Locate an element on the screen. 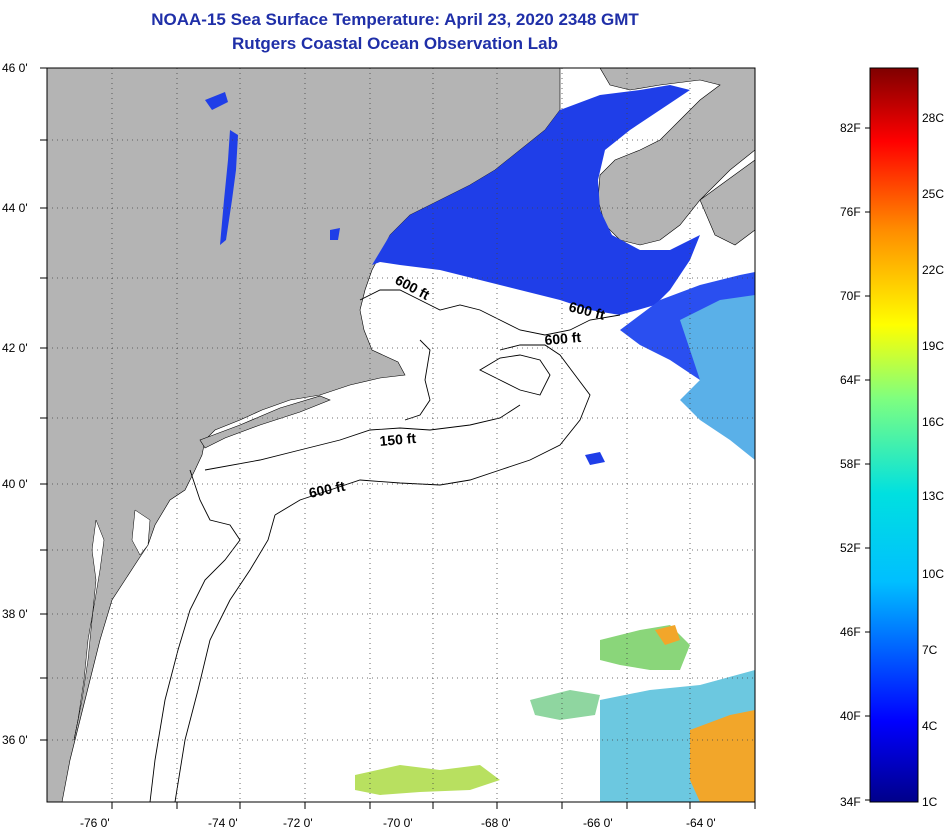 The image size is (944, 832). colorbar-c-7: 7C is located at coordinates (930, 650).